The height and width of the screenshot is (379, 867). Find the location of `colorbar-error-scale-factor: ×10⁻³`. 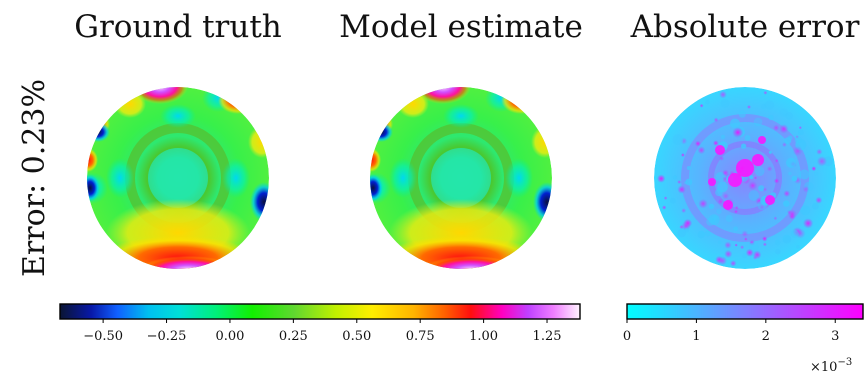

colorbar-error-scale-factor: ×10⁻³ is located at coordinates (831, 366).